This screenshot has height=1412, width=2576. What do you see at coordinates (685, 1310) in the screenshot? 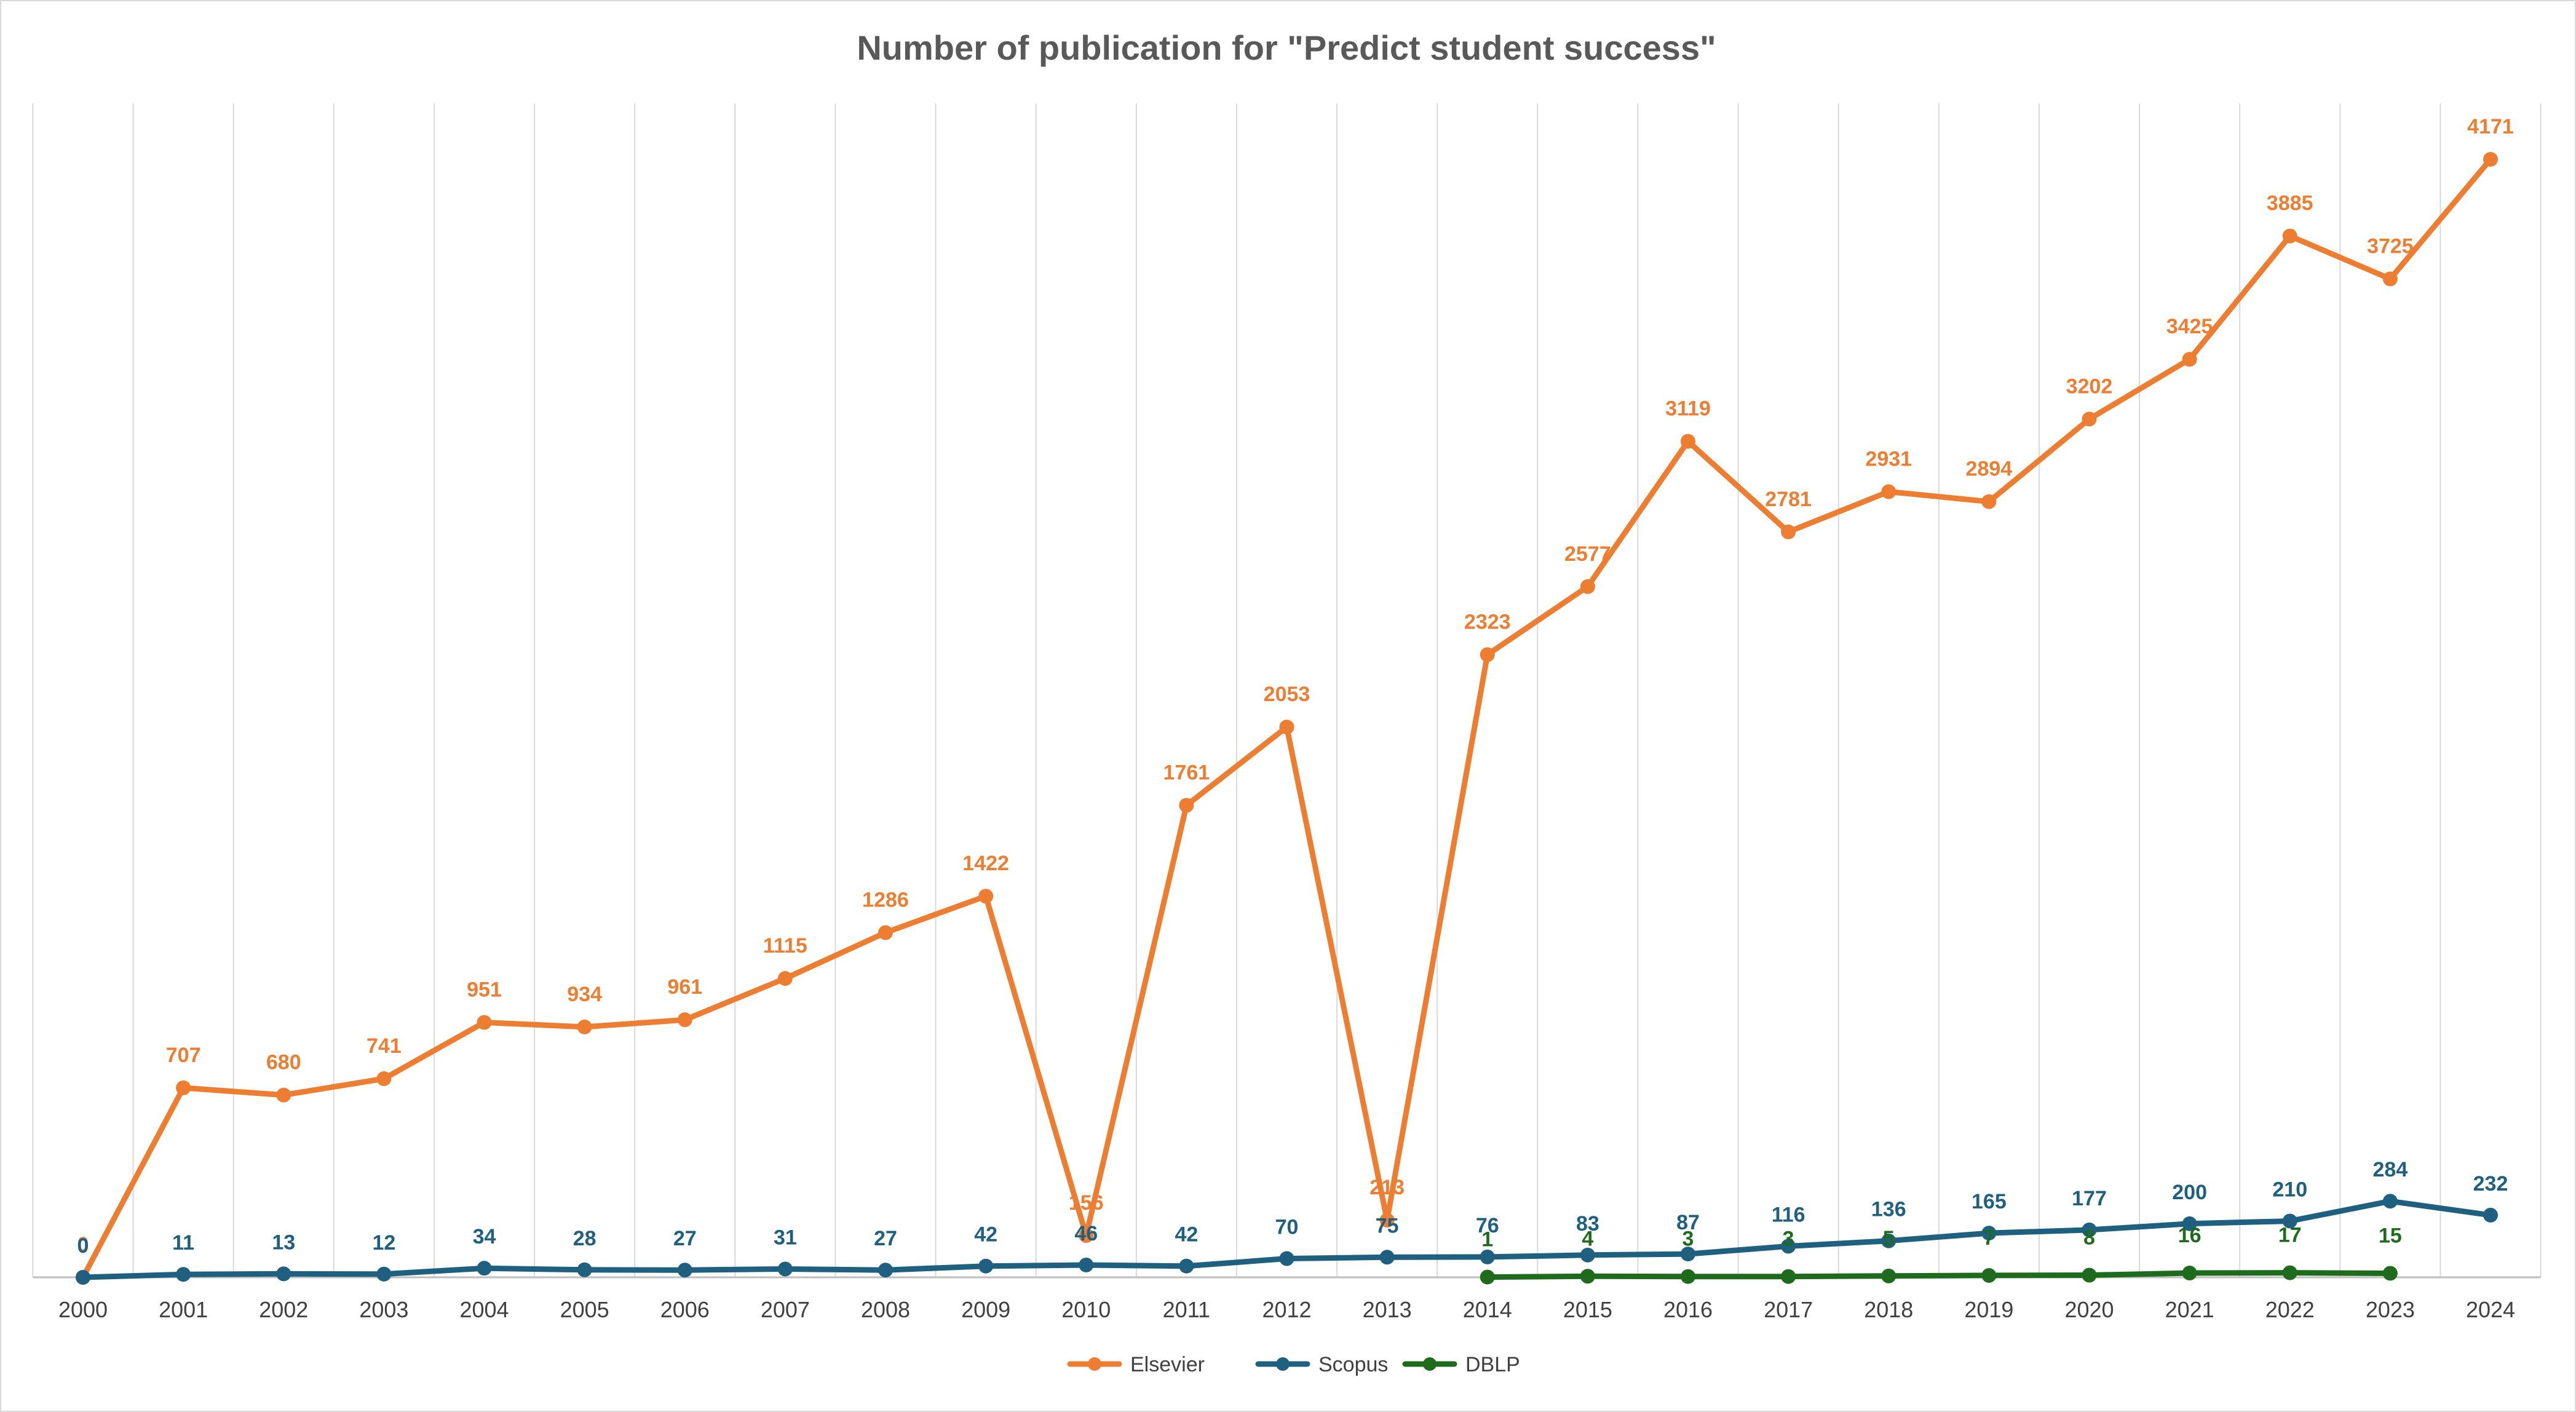
I see `x-tick-label: 2006` at bounding box center [685, 1310].